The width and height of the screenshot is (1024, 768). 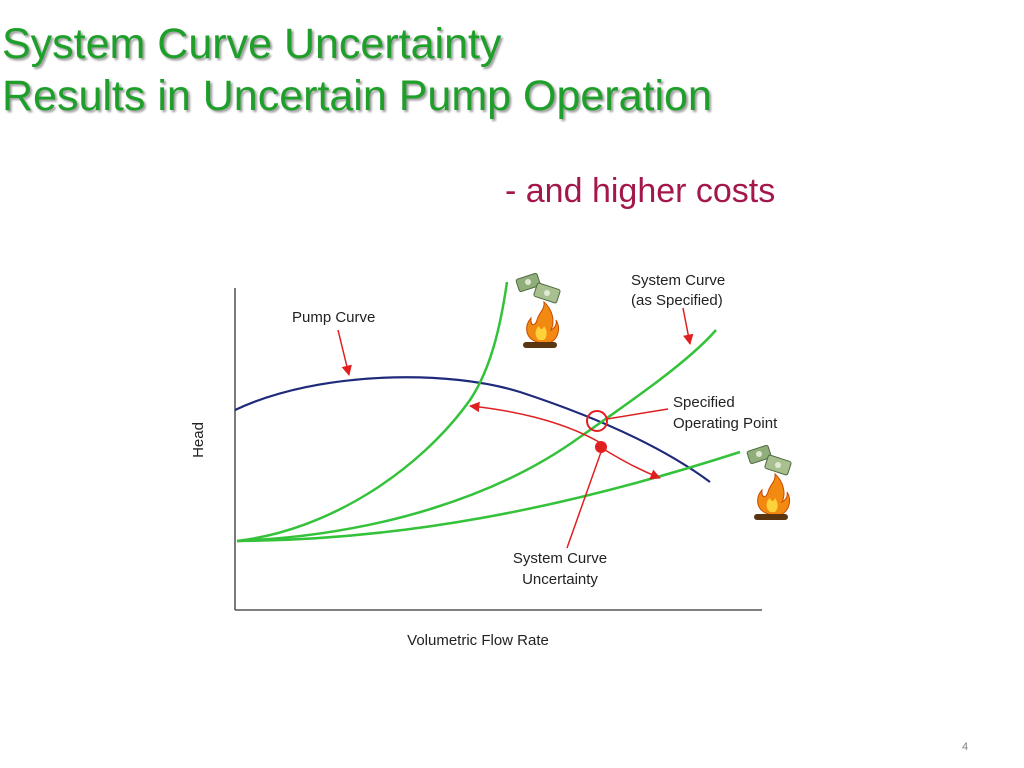 I want to click on system-spec-label-2: (as Specified), so click(x=677, y=300).